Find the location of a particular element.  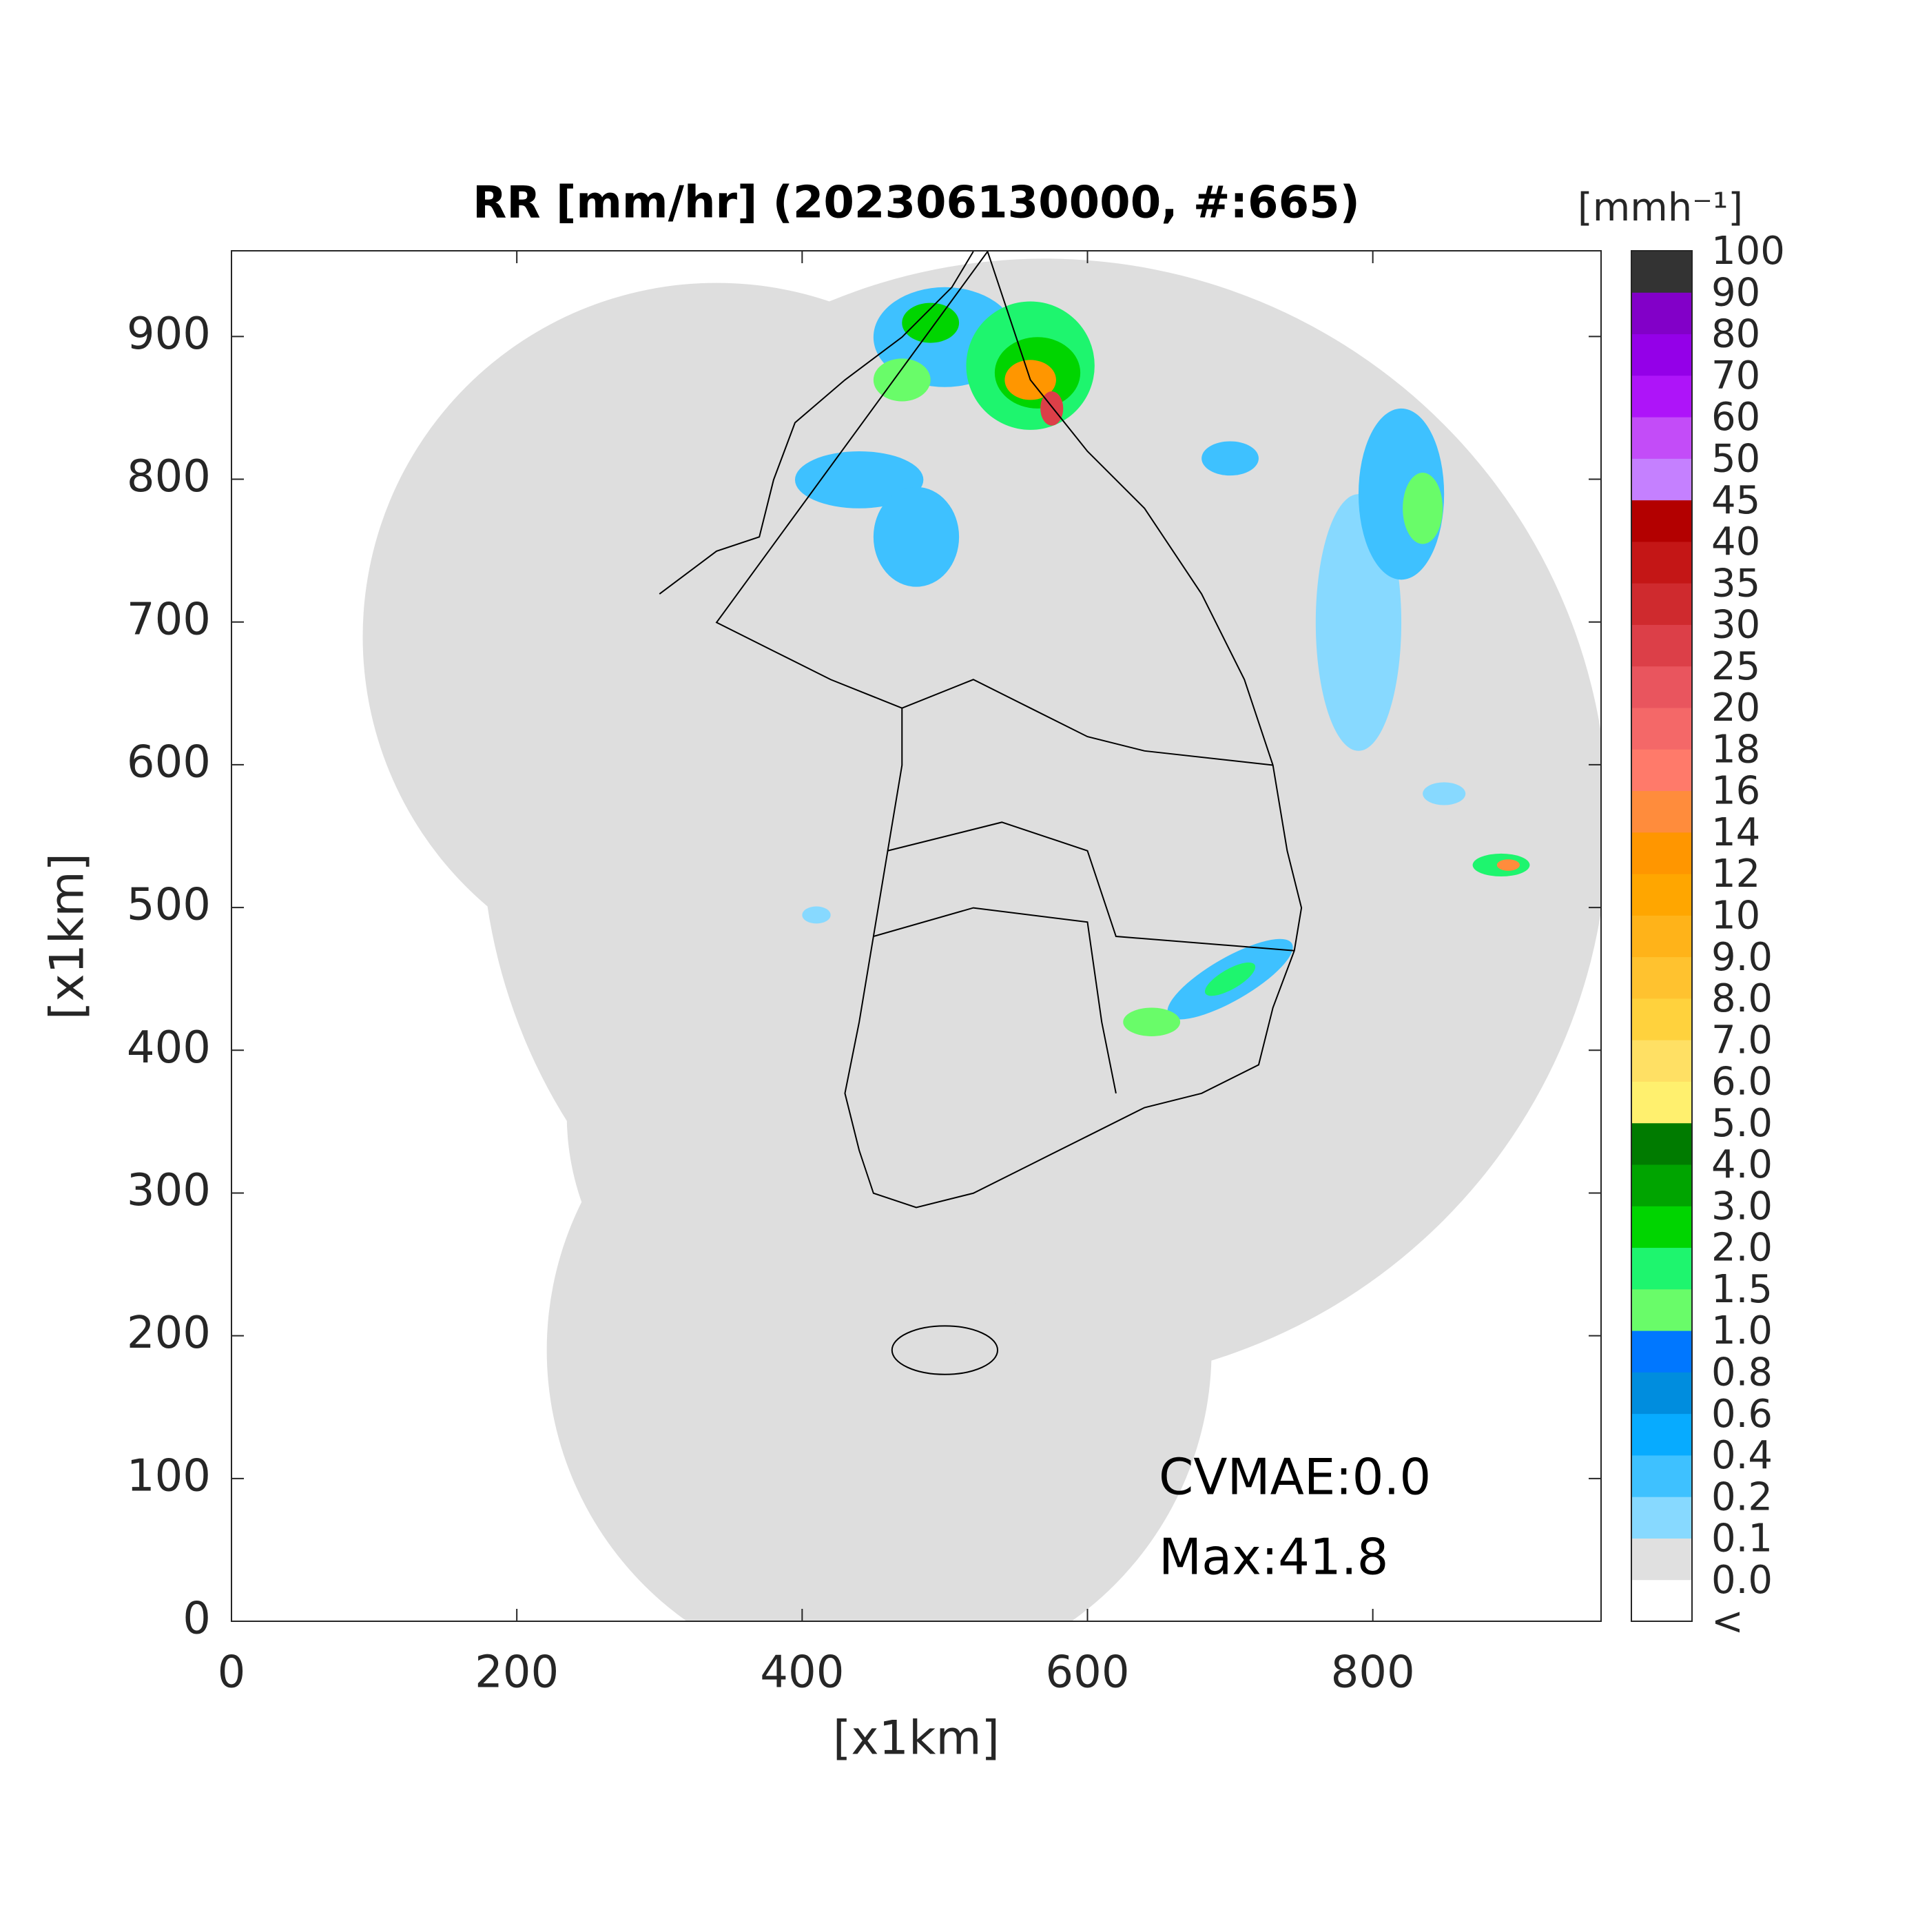

colorbar-tick-label: 2.0 is located at coordinates (1742, 1248).